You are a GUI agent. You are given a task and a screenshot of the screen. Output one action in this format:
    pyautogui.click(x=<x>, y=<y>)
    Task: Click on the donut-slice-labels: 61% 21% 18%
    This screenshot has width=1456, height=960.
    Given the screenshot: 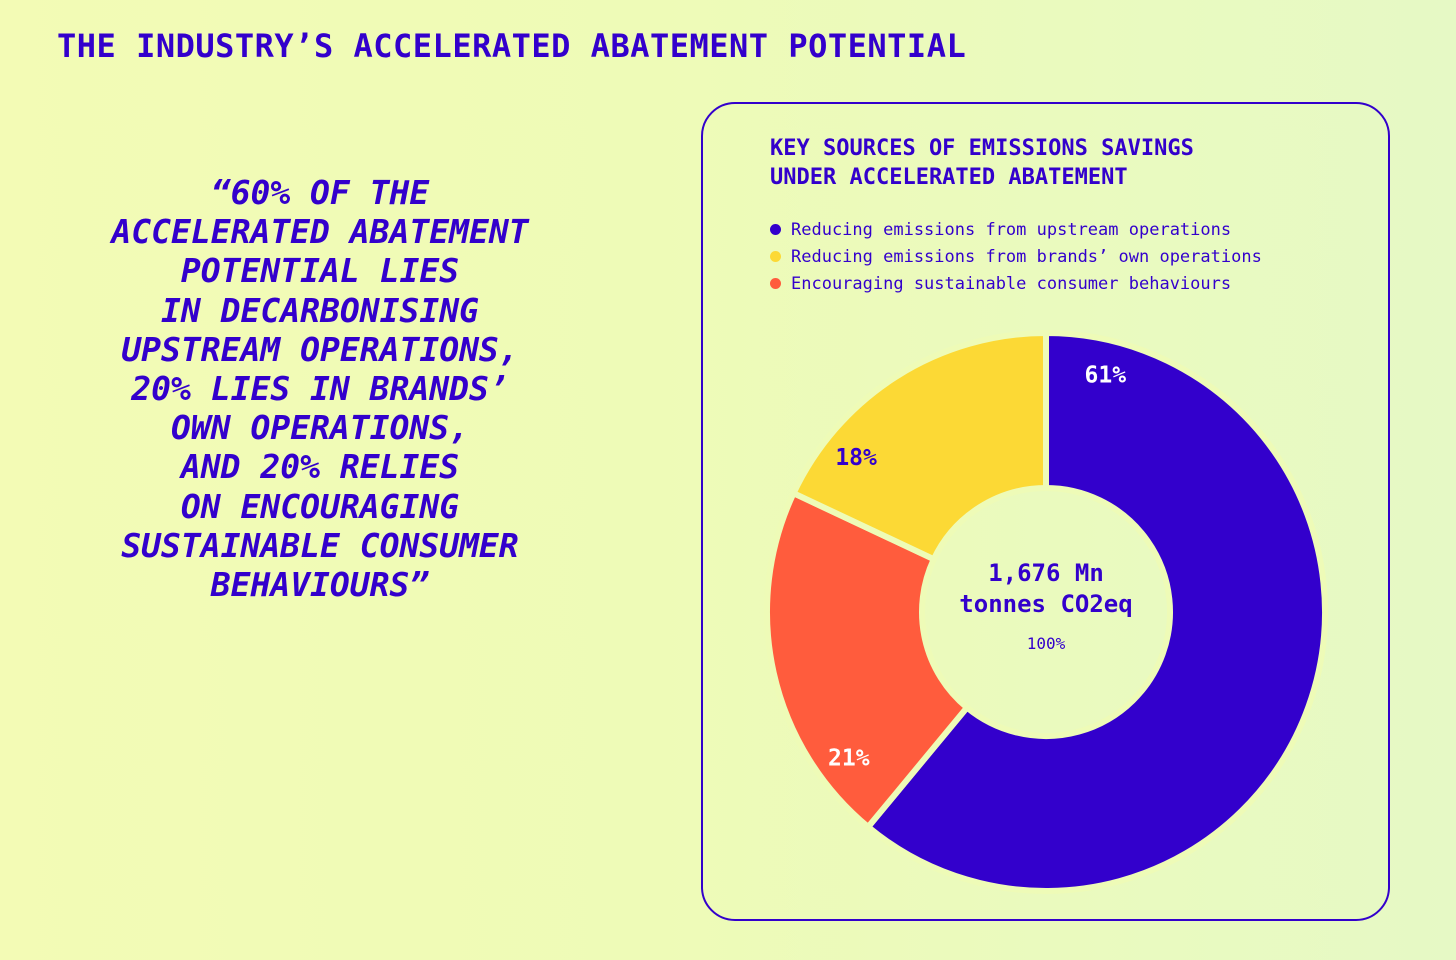 What is the action you would take?
    pyautogui.click(x=977, y=566)
    